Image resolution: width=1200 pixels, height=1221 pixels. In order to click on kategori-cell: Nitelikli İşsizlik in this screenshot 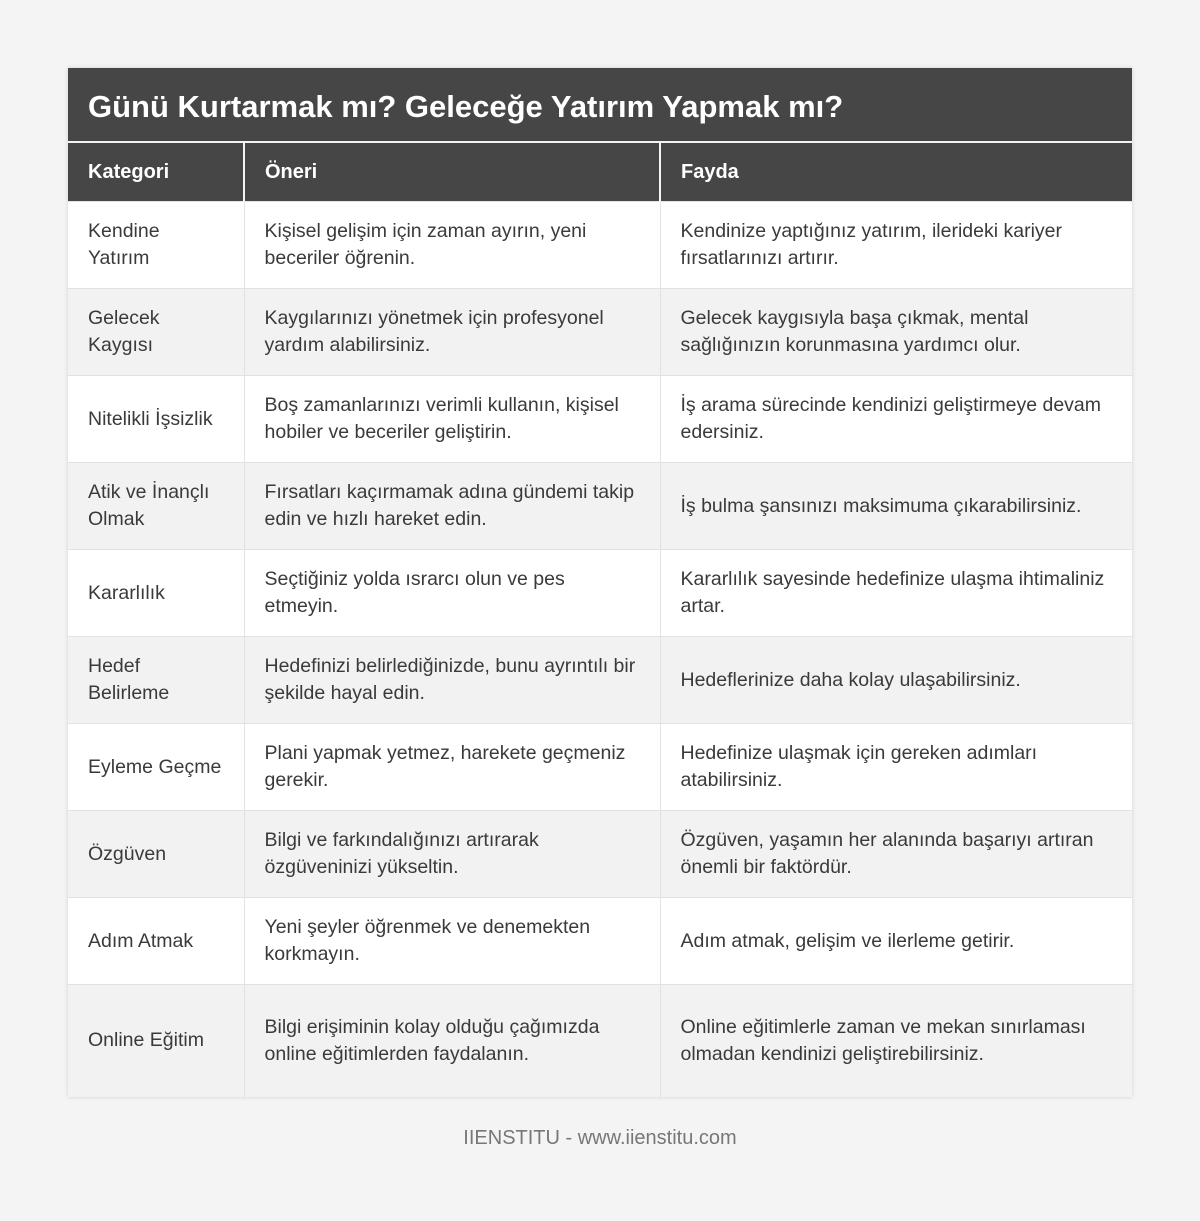, I will do `click(156, 419)`.